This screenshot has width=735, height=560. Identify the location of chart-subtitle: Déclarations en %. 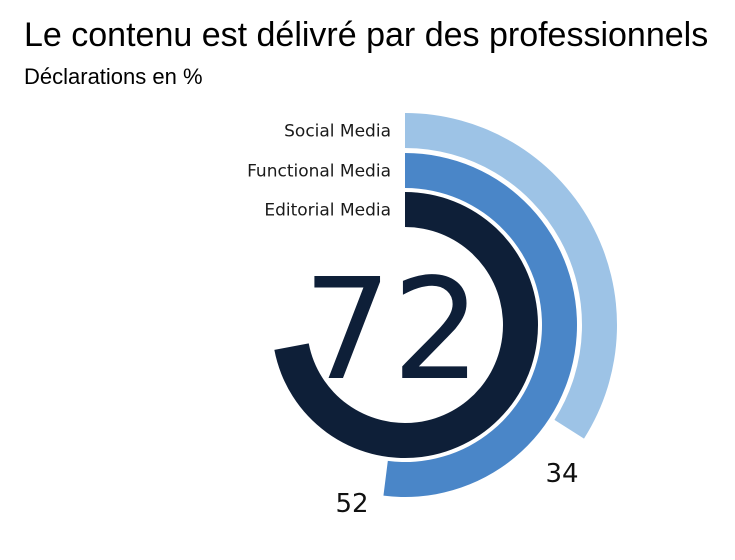
(113, 76).